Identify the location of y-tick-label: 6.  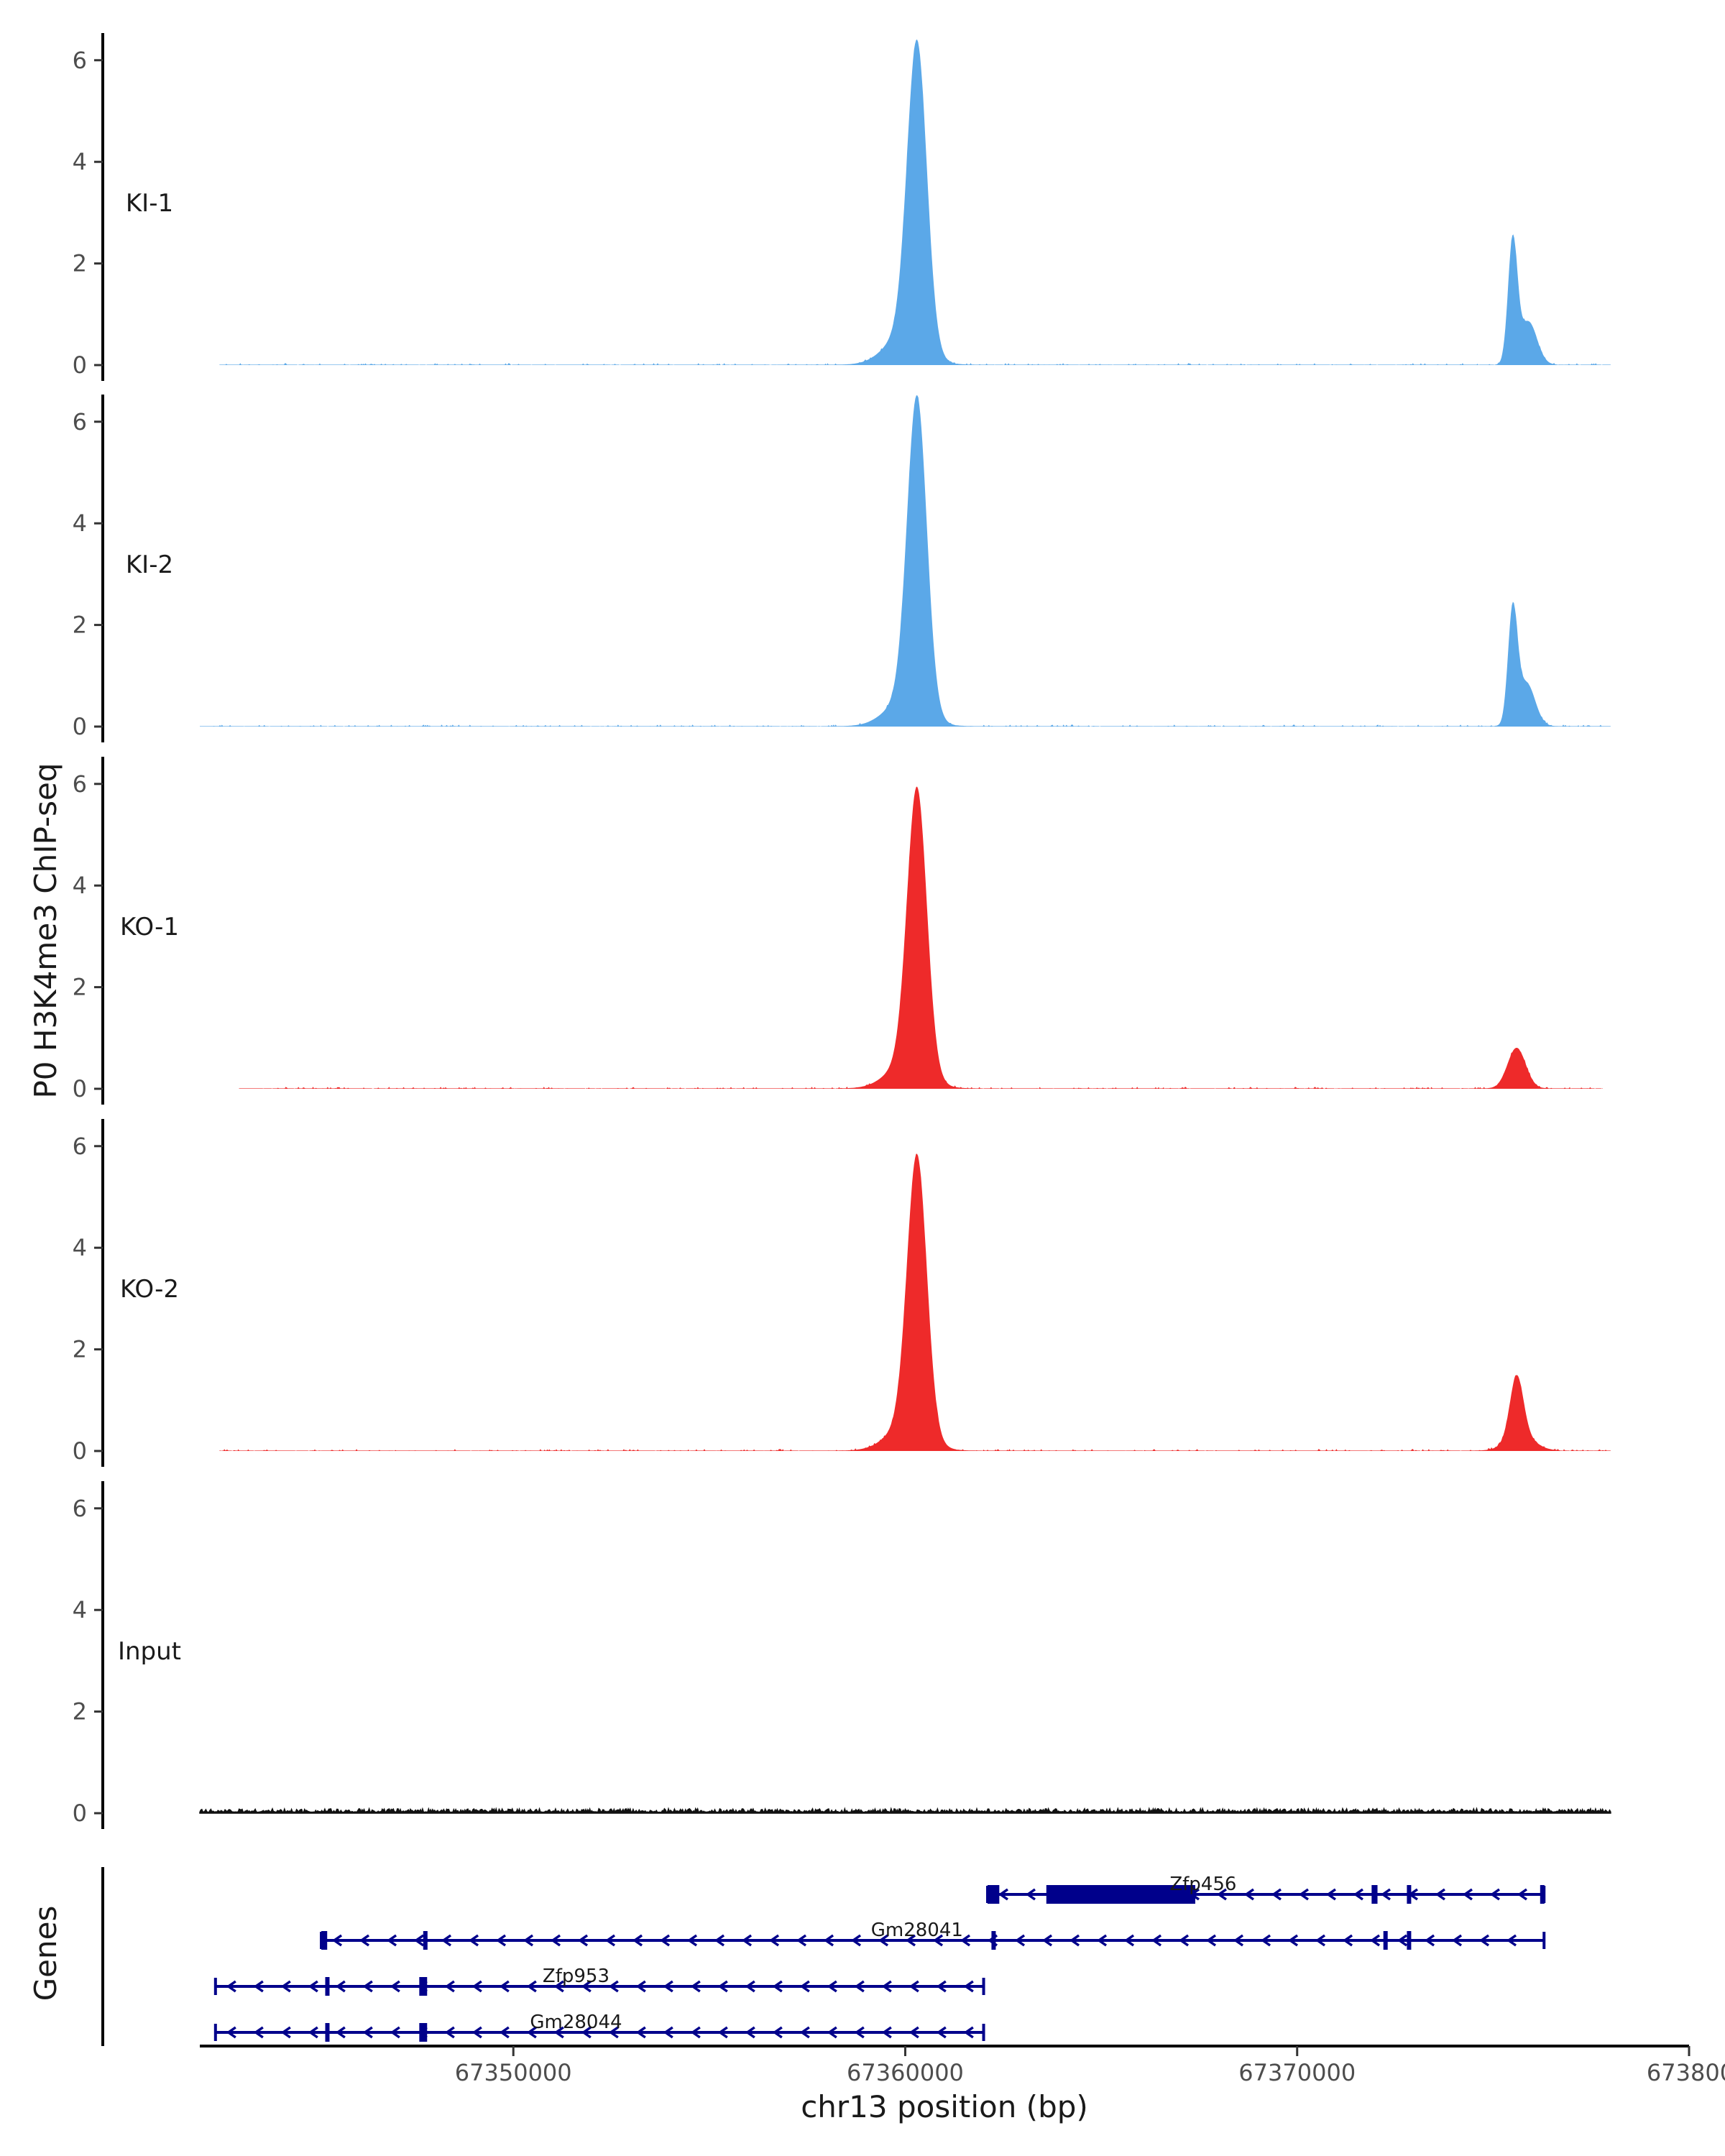
(80, 784).